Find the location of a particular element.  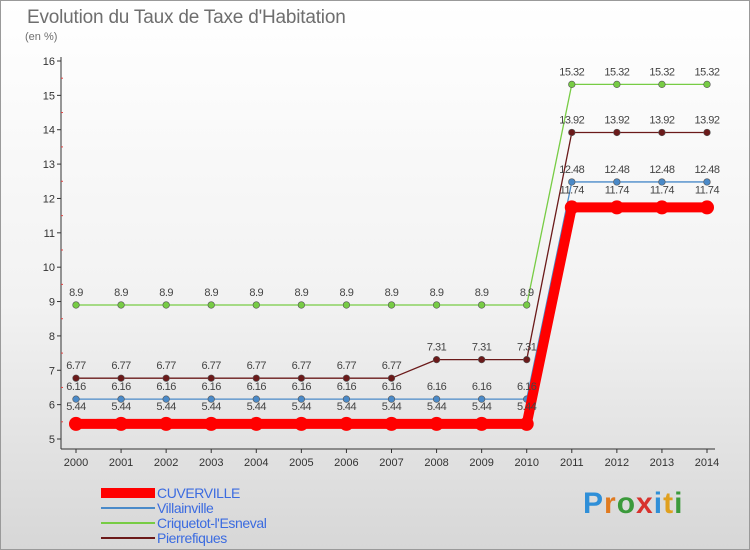

x-tick-label: 2012 is located at coordinates (617, 463).